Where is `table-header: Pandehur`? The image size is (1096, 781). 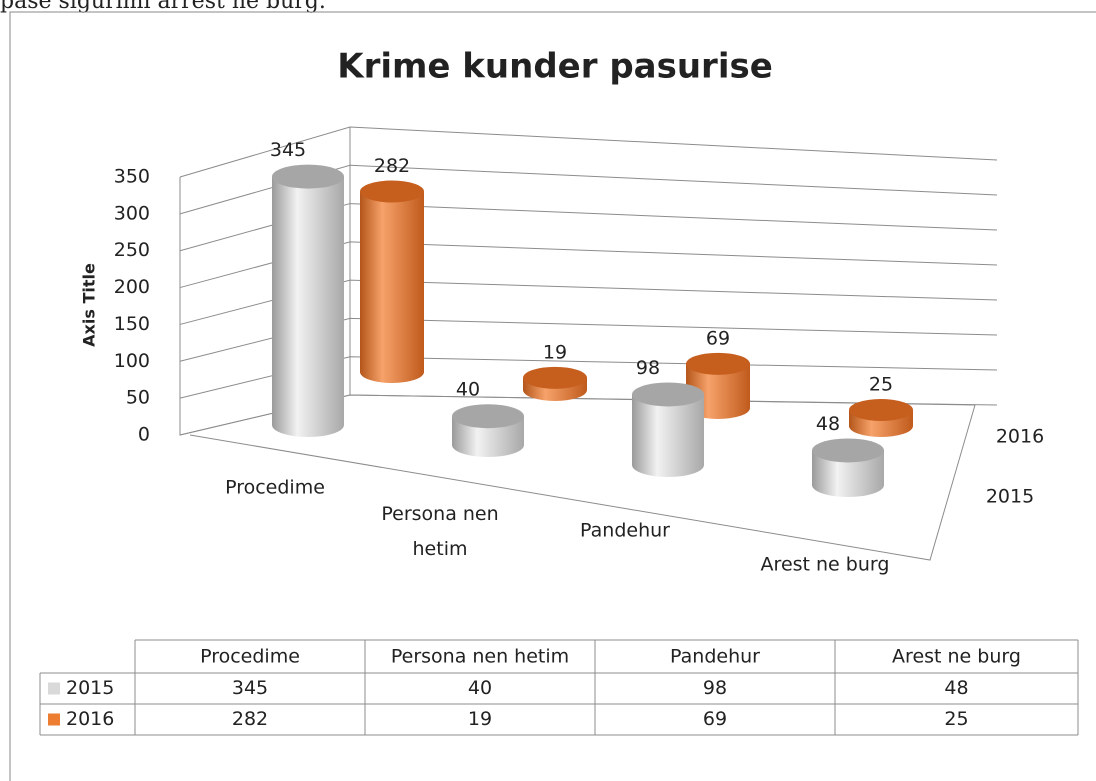
table-header: Pandehur is located at coordinates (715, 657).